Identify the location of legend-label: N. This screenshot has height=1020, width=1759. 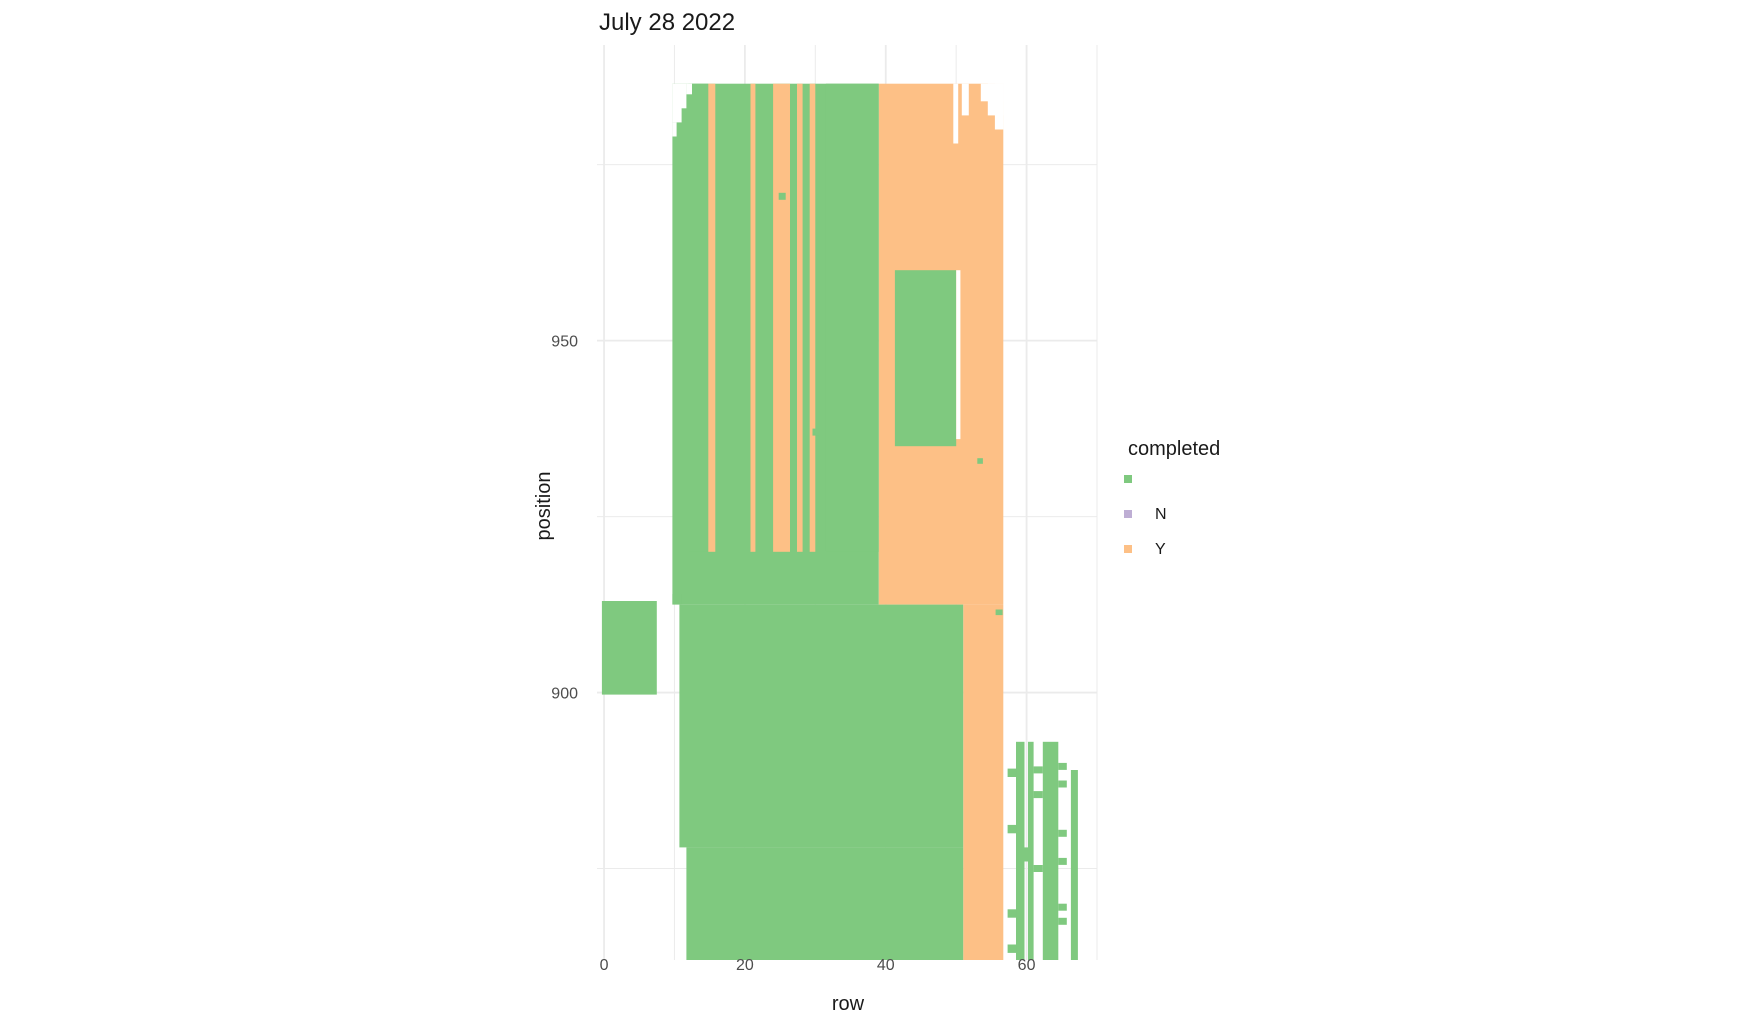
(1161, 514).